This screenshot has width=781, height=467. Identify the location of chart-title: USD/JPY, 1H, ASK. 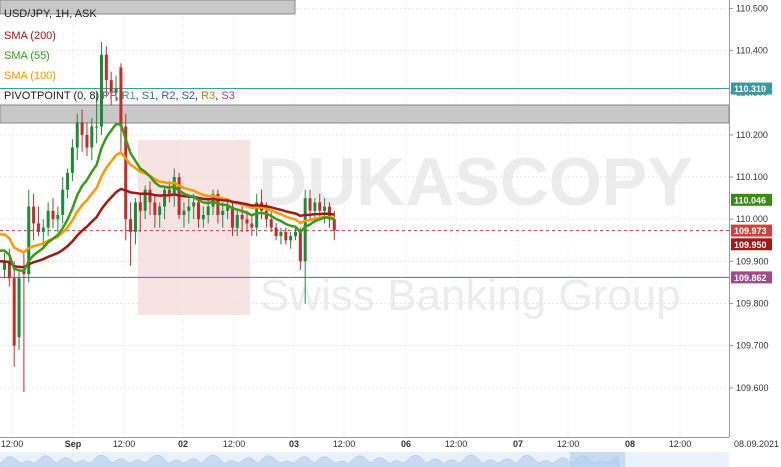
(50, 14).